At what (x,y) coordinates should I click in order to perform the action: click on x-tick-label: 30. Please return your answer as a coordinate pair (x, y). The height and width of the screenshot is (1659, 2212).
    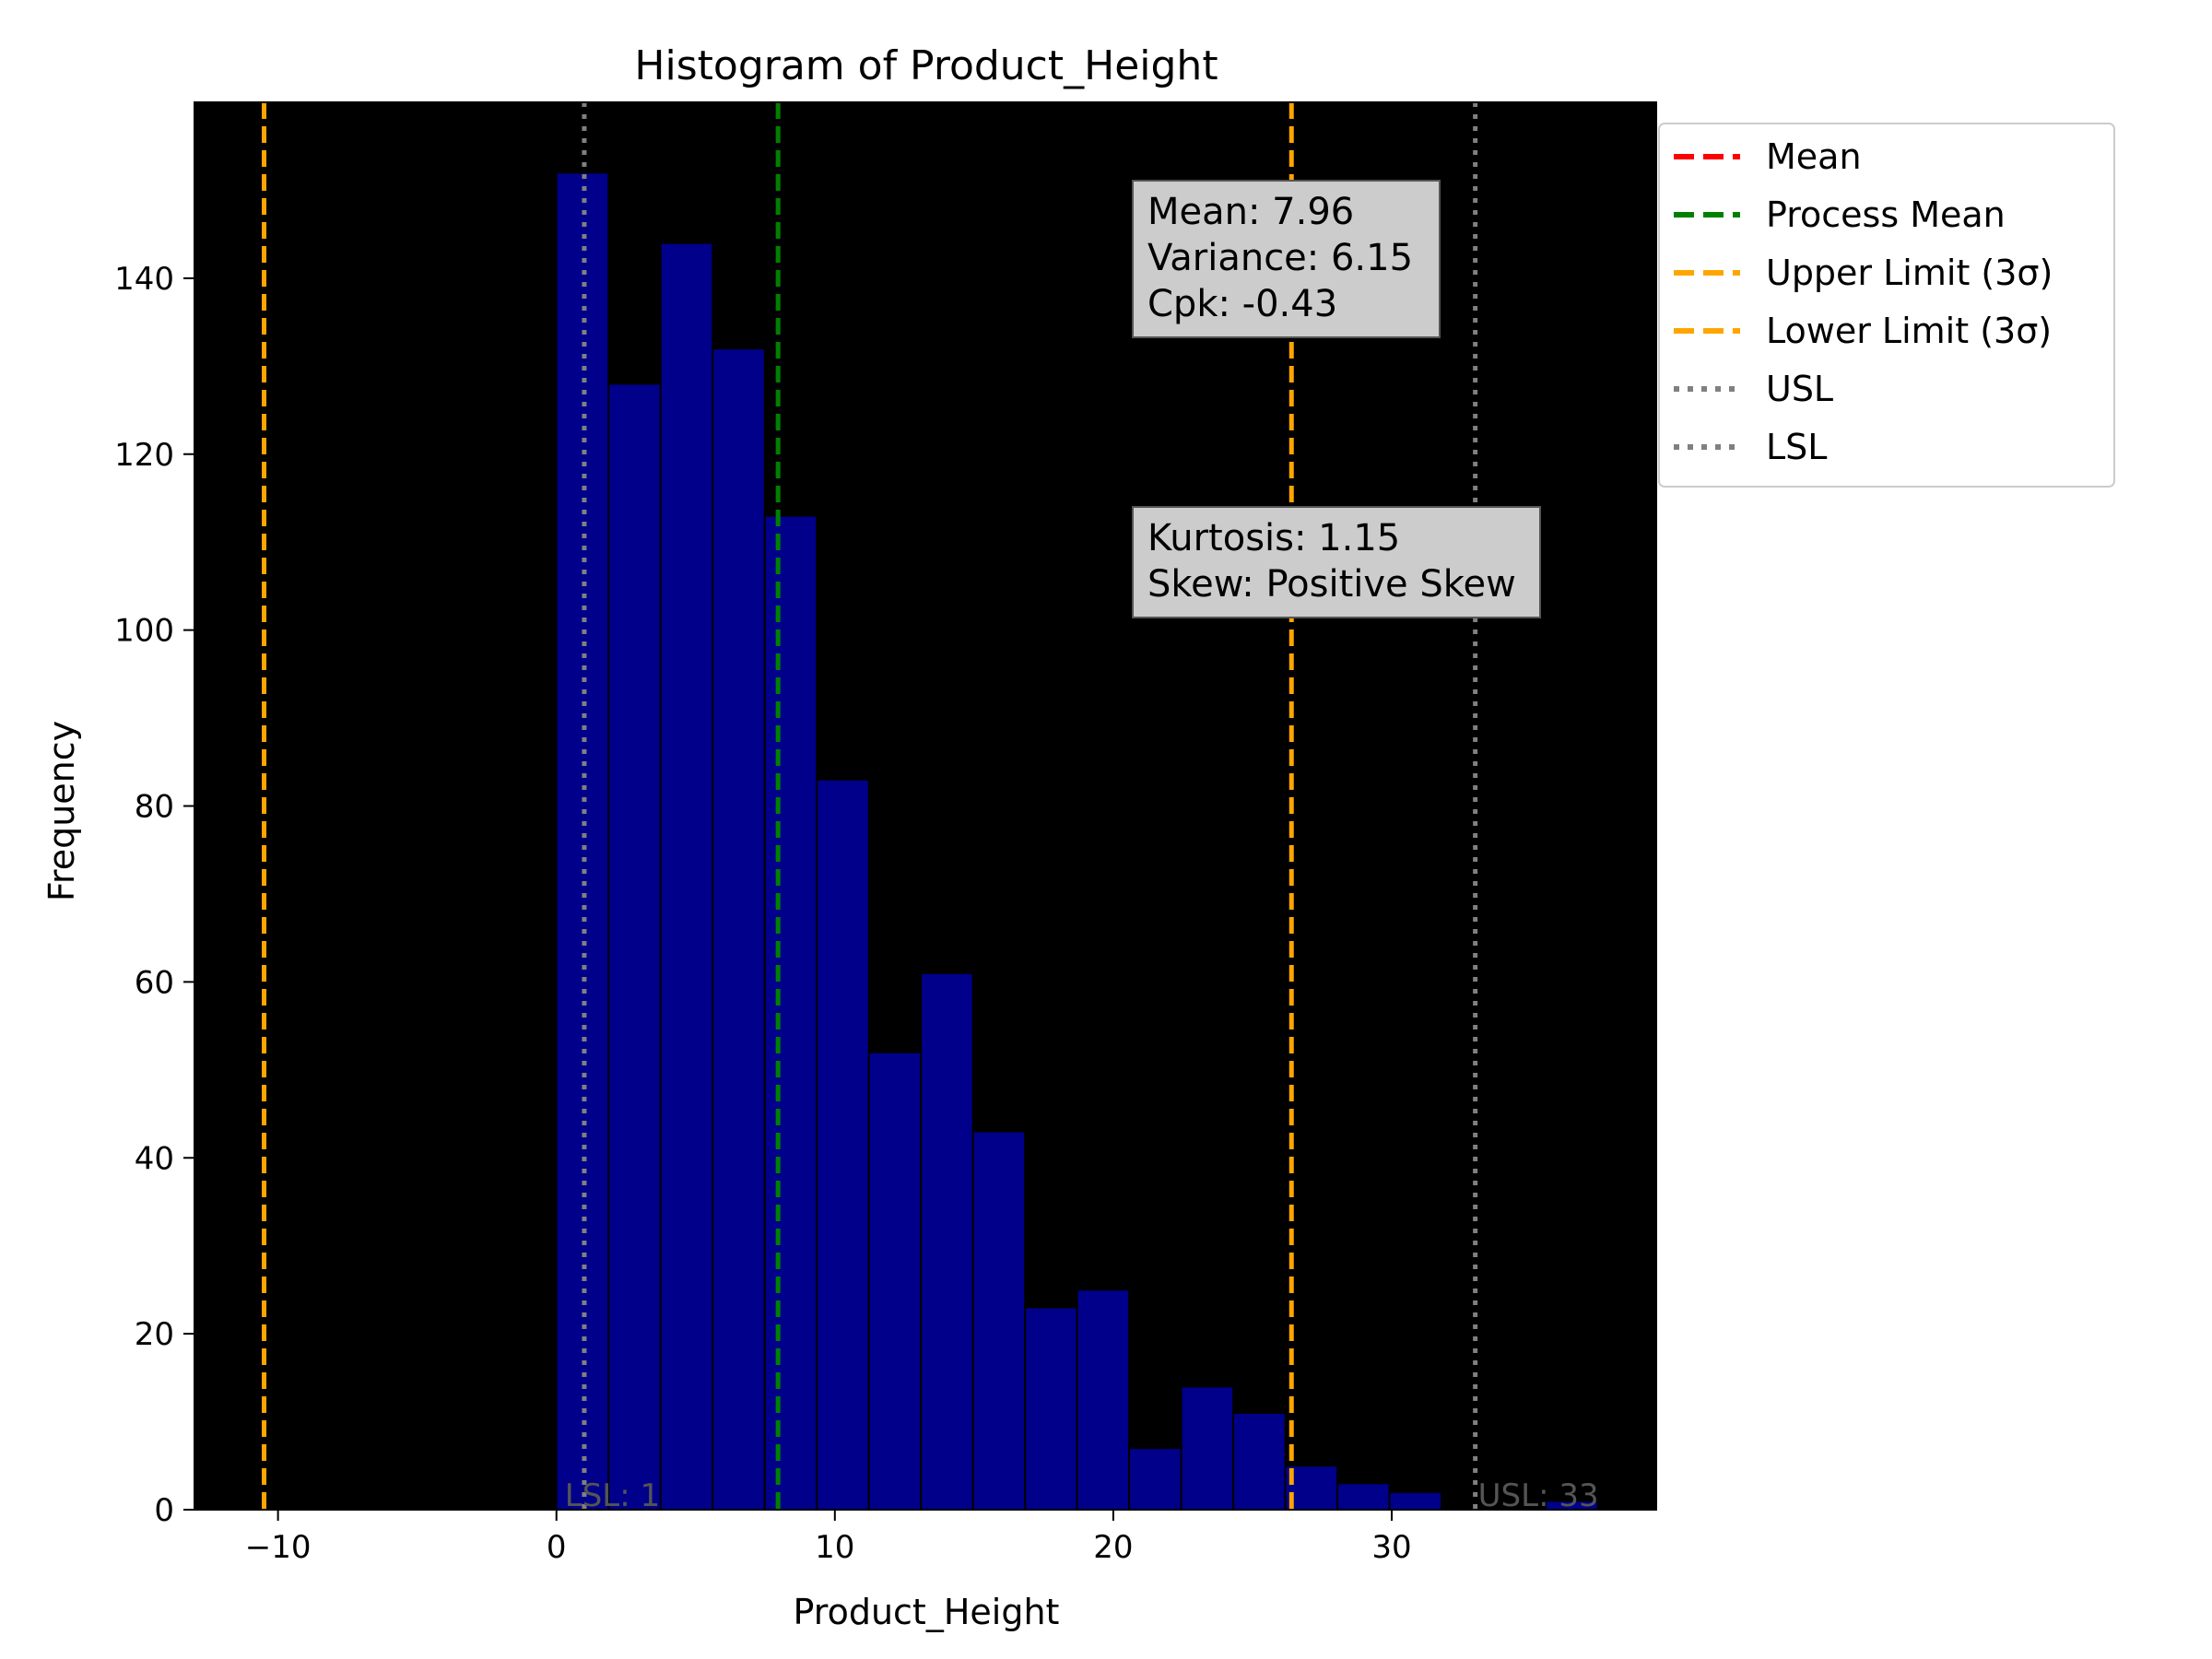
    Looking at the image, I should click on (1391, 1547).